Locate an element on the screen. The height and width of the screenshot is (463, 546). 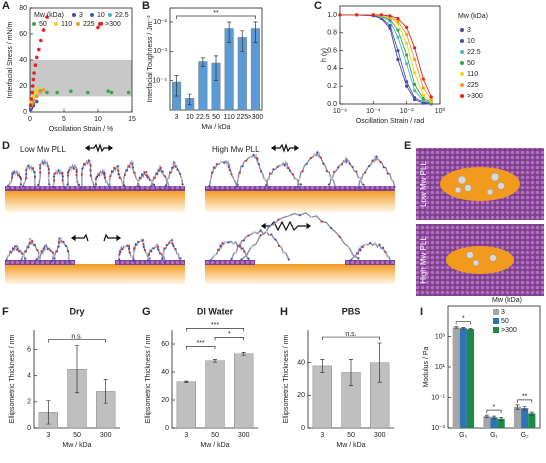
x-axis-label: Mw / kDa is located at coordinates (215, 127).